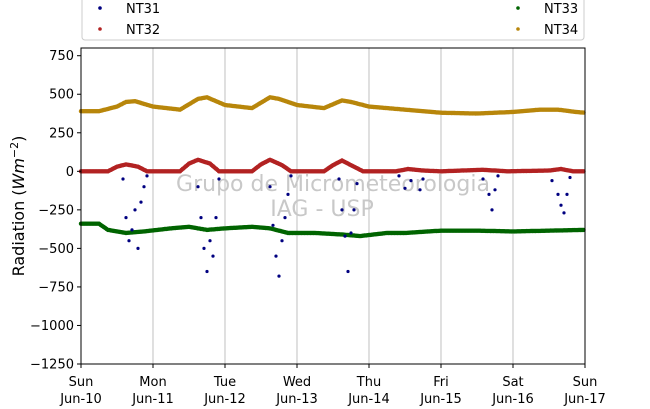 The width and height of the screenshot is (650, 409). What do you see at coordinates (584, 399) in the screenshot?
I see `x-tick-date: Jun-17` at bounding box center [584, 399].